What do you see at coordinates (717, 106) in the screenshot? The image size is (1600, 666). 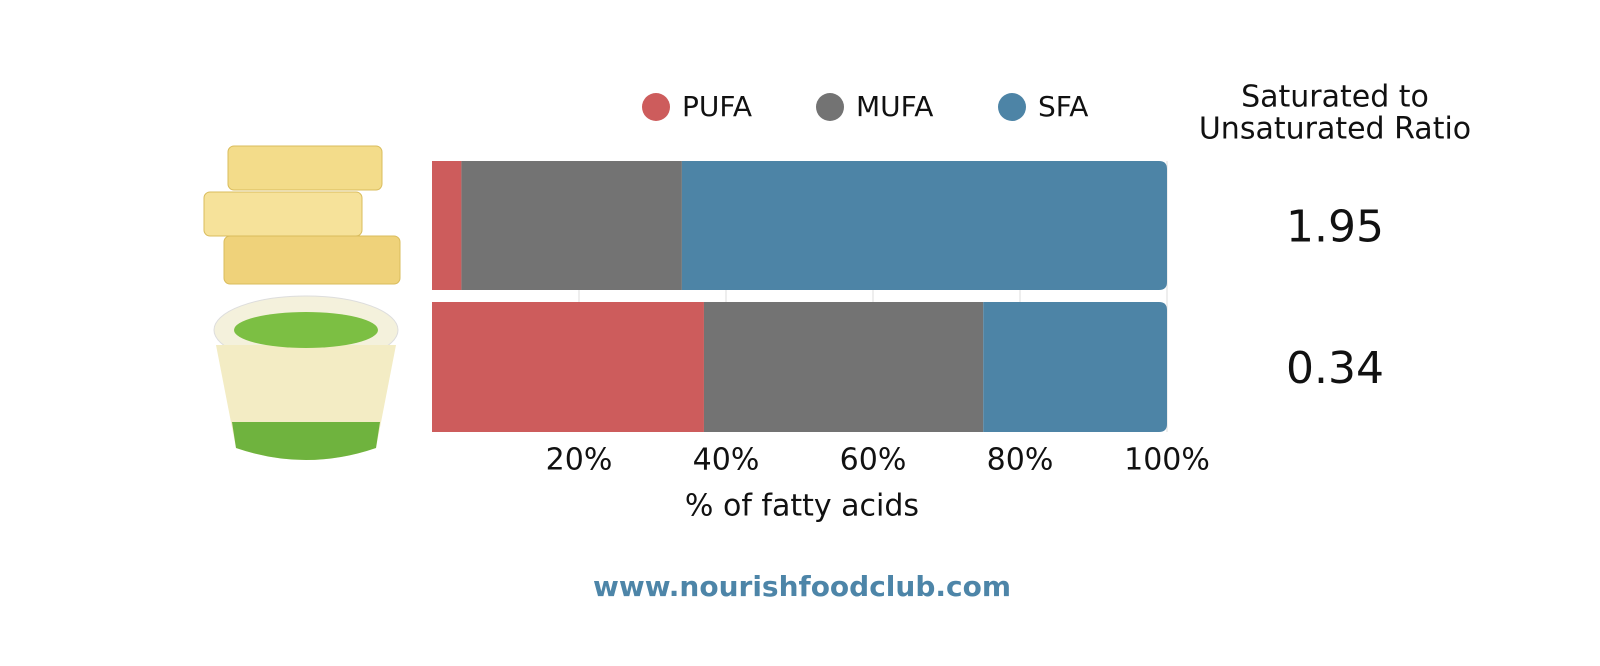 I see `legend-label: PUFA` at bounding box center [717, 106].